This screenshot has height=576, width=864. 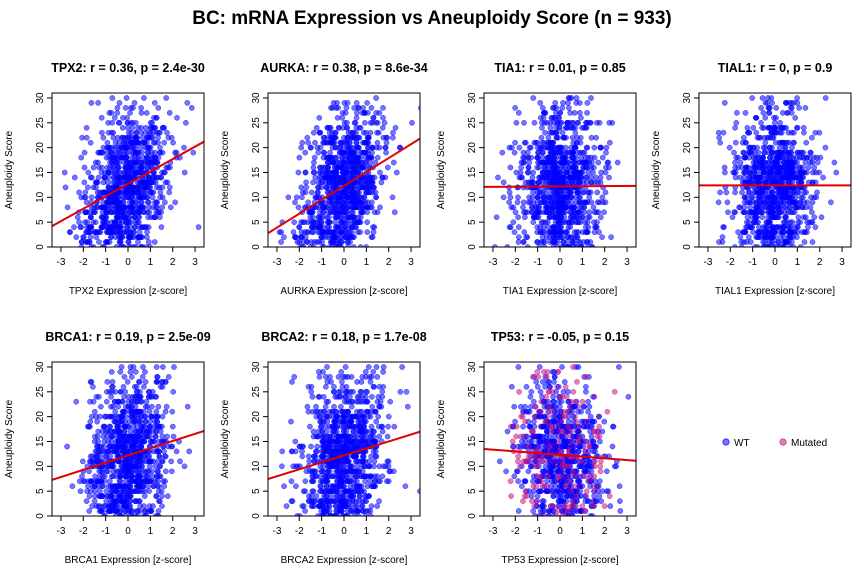 I want to click on y-tick-label: 30, so click(x=40, y=367).